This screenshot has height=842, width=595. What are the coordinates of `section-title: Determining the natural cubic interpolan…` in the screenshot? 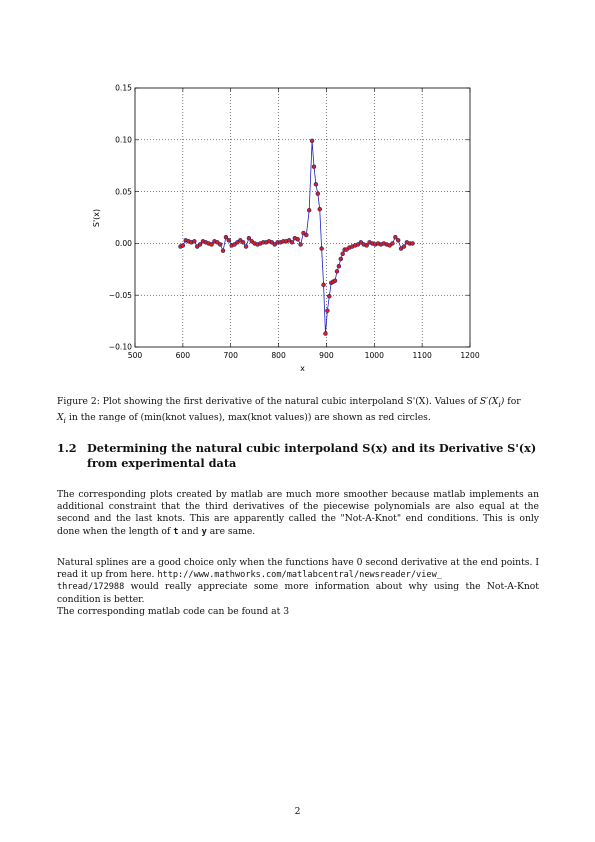 It's located at (312, 455).